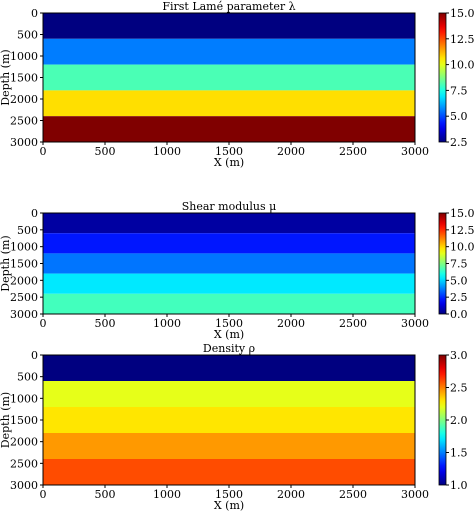  Describe the element at coordinates (459, 485) in the screenshot. I see `colorbar-tick-label: 1.0` at that location.